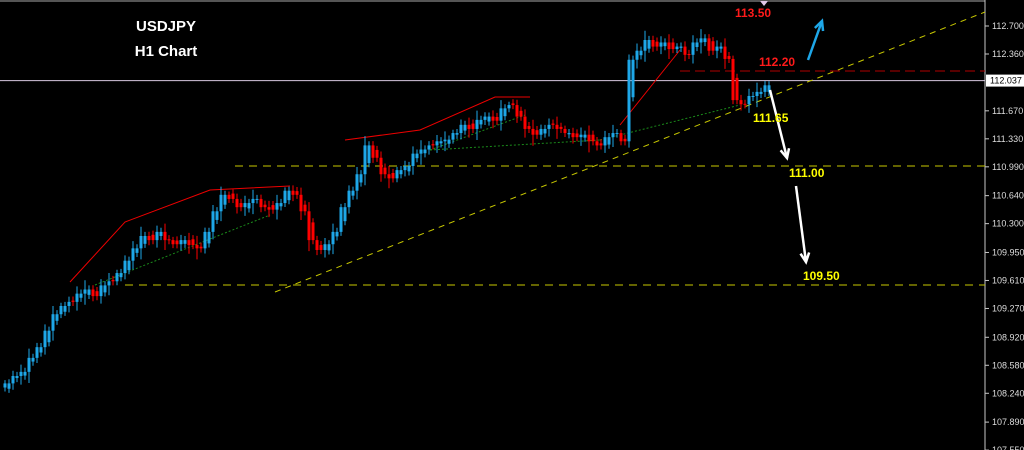 The height and width of the screenshot is (450, 1024). I want to click on y-tick-label: 108.580, so click(1008, 365).